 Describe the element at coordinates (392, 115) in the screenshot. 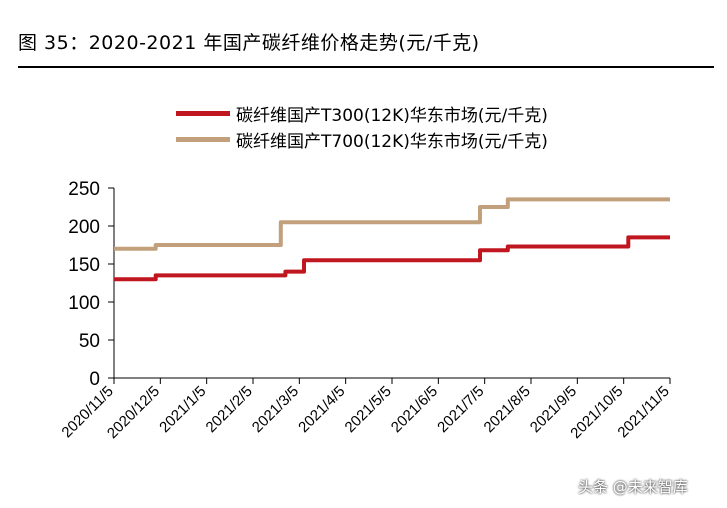

I see `legend-label-t300: 碳纤维国产T300(12K)华东市场(元/千克)` at that location.